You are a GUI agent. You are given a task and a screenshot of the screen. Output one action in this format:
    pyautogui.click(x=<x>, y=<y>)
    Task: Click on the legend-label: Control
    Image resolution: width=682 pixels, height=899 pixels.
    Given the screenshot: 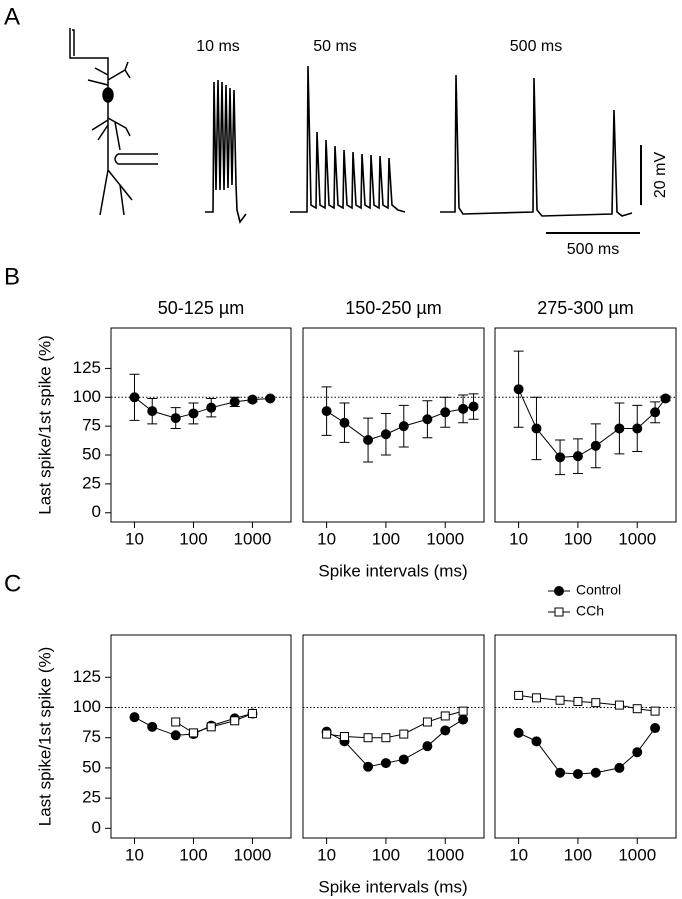 What is the action you would take?
    pyautogui.click(x=598, y=590)
    